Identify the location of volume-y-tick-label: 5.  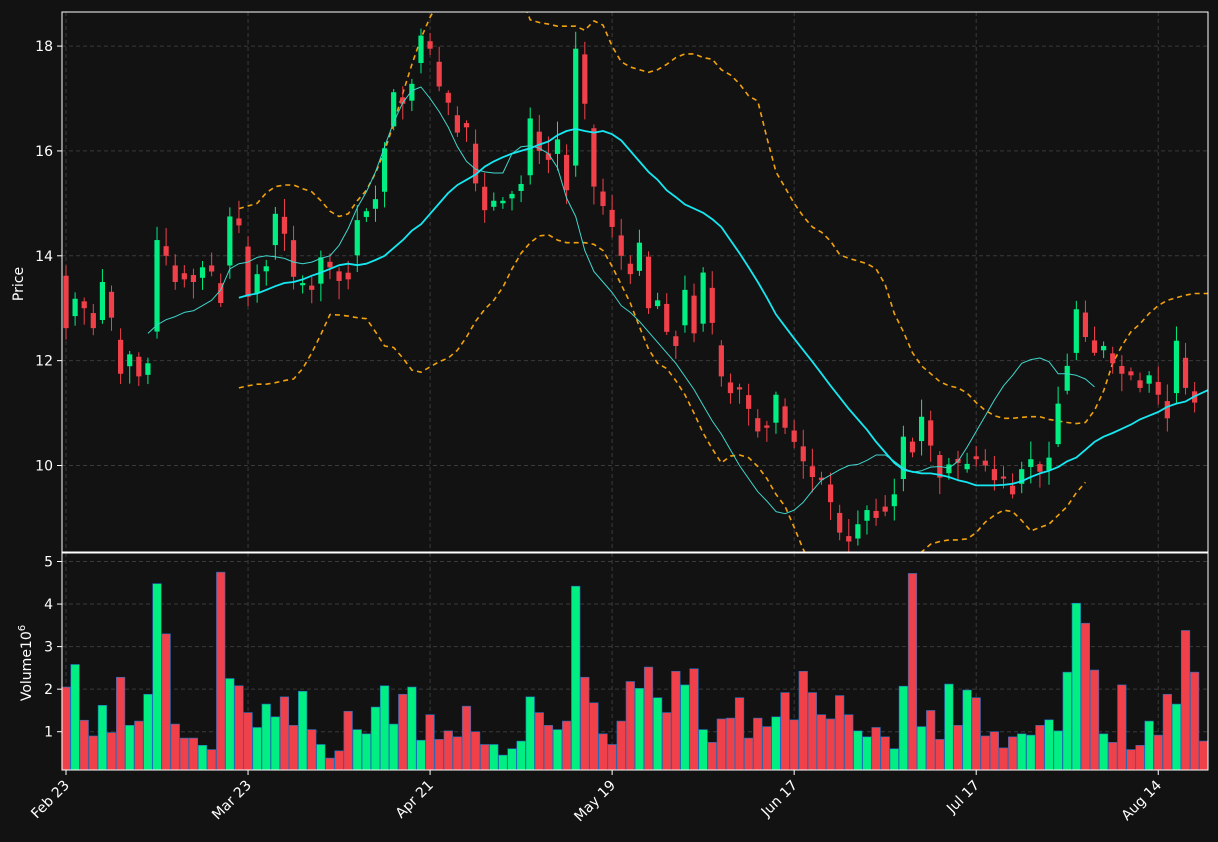
(48, 563).